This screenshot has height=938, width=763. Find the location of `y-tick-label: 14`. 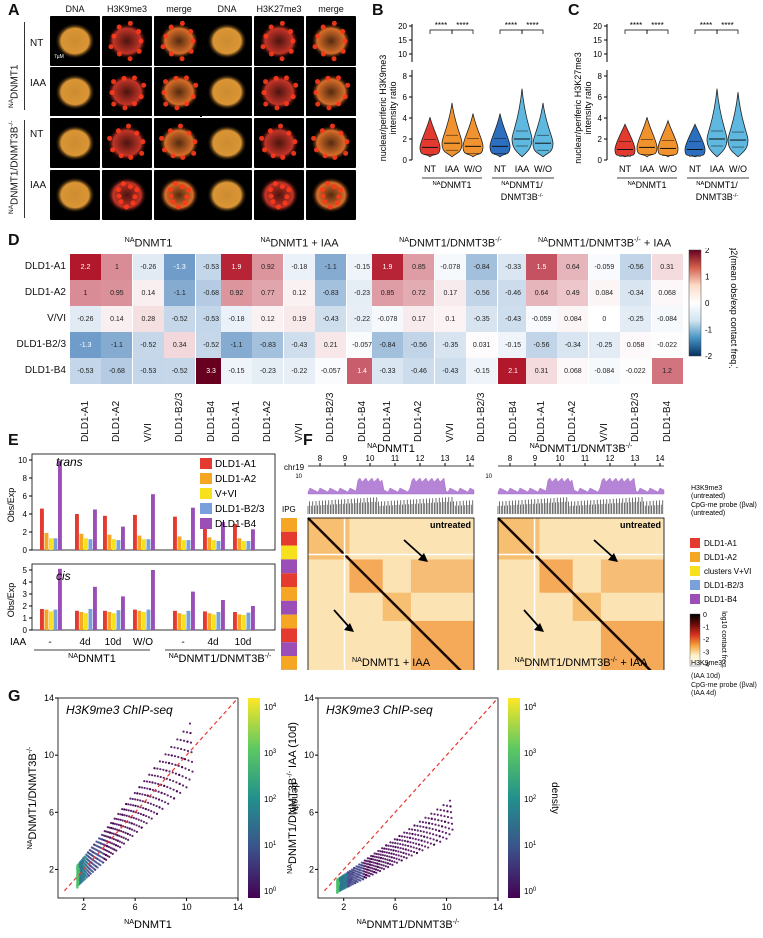

y-tick-label: 14 is located at coordinates (49, 698).